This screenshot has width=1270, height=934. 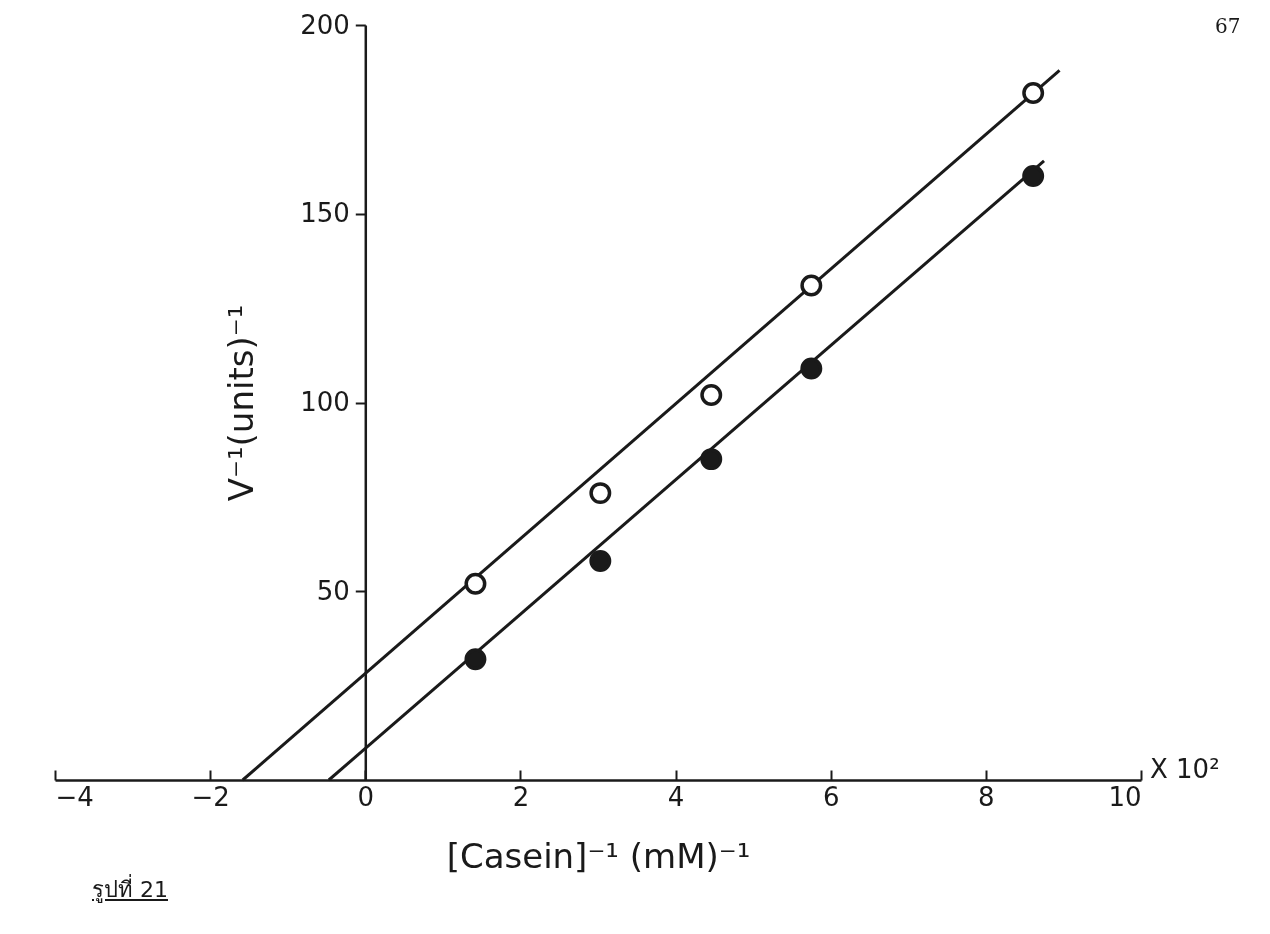 I want to click on y-tick-label: 200, so click(x=325, y=24).